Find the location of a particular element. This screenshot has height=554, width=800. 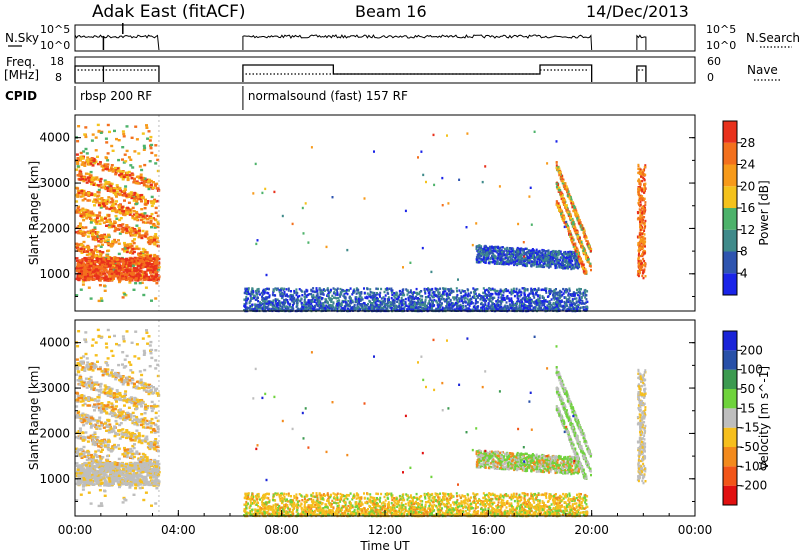

freq-panel: Freq. [MHz] 18 8 60 0 Nave is located at coordinates (392, 69).